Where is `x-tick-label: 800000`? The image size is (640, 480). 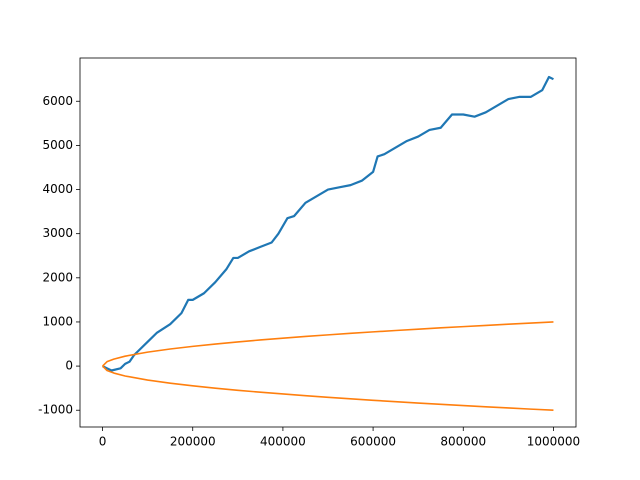 x-tick-label: 800000 is located at coordinates (463, 442).